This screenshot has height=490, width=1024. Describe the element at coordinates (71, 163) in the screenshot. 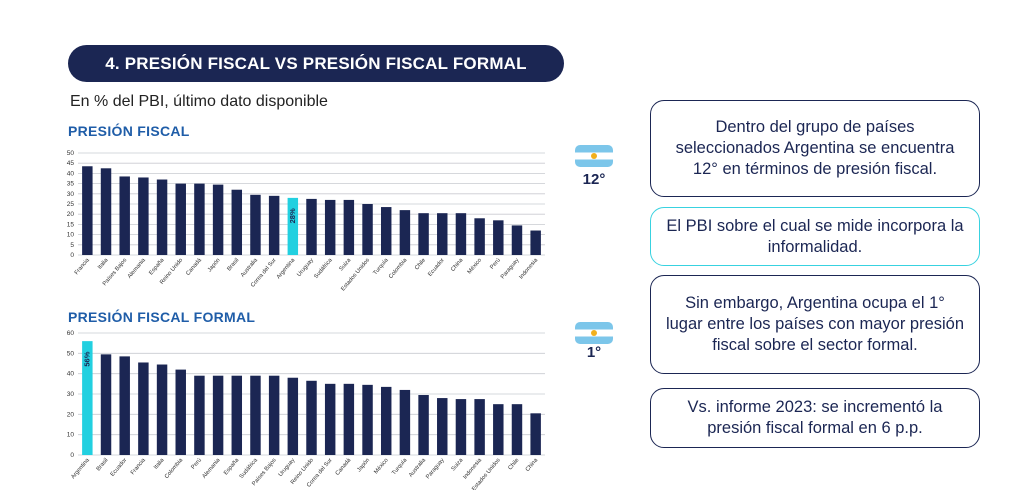

I see `y-tick-label: 45` at that location.